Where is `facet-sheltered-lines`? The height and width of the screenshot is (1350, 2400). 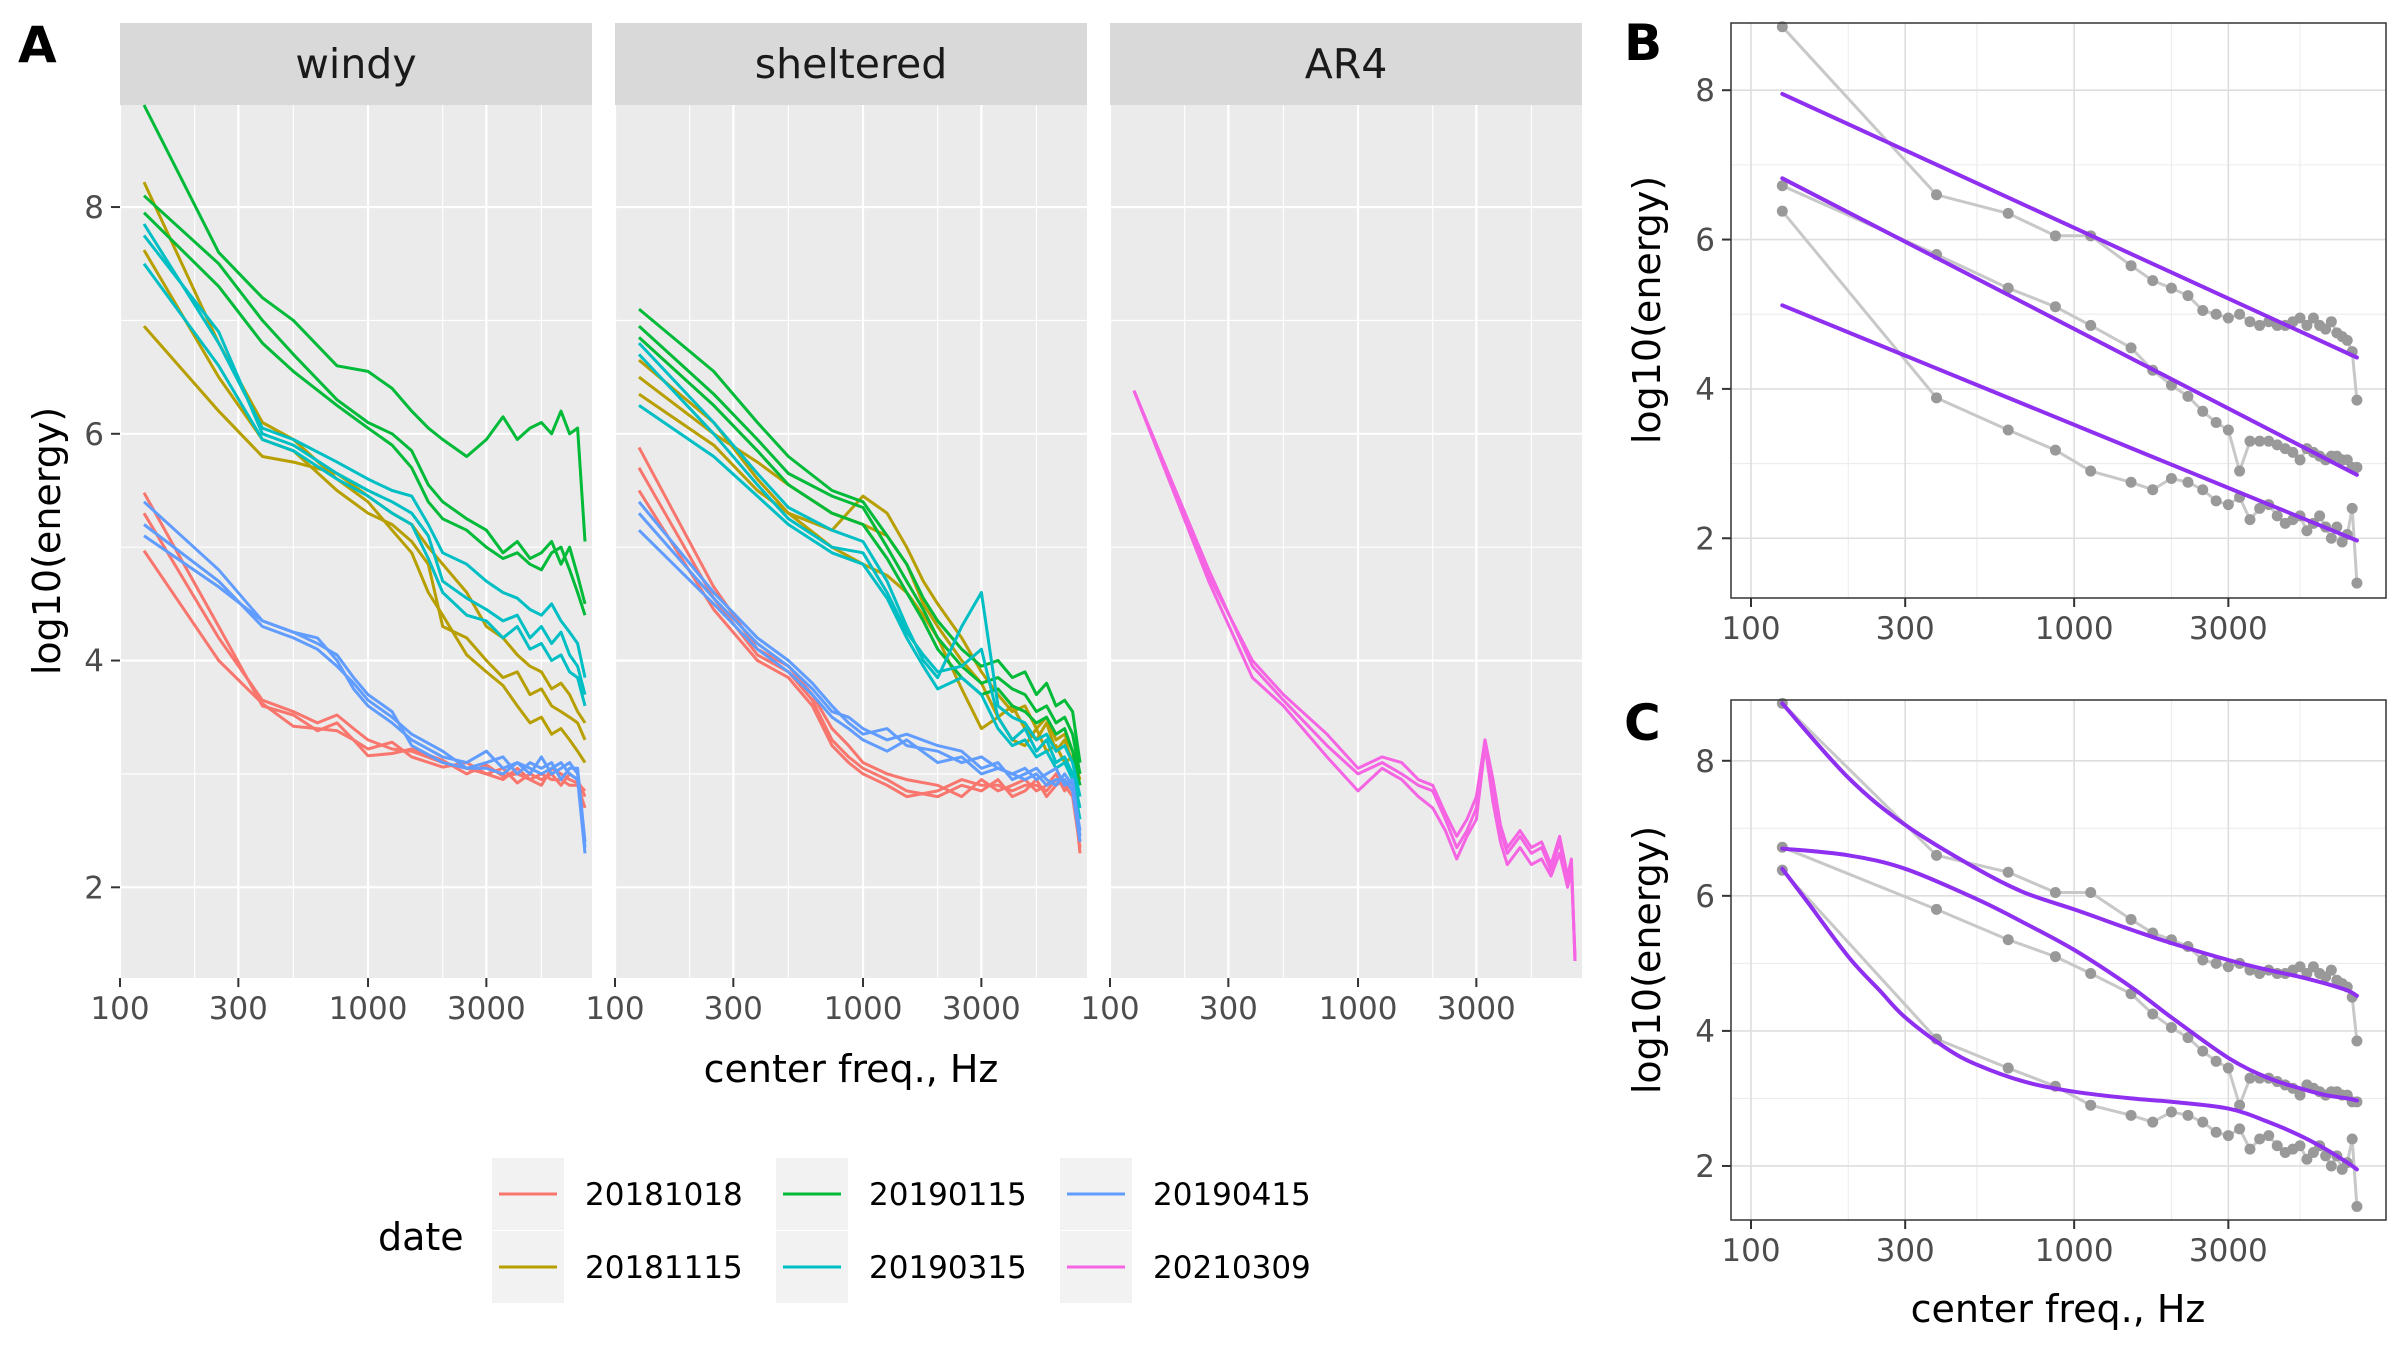 facet-sheltered-lines is located at coordinates (859, 580).